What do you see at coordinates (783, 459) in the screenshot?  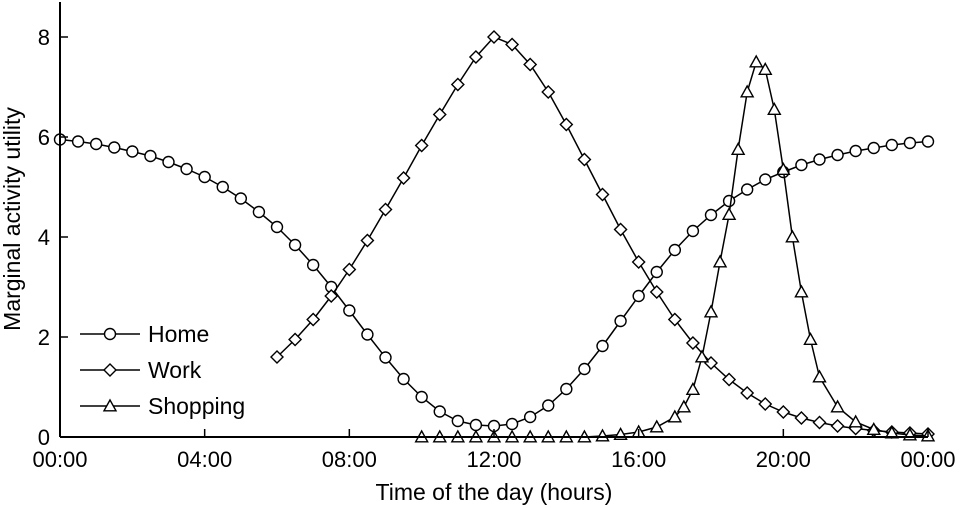 I see `x-tick-label: 20:00` at bounding box center [783, 459].